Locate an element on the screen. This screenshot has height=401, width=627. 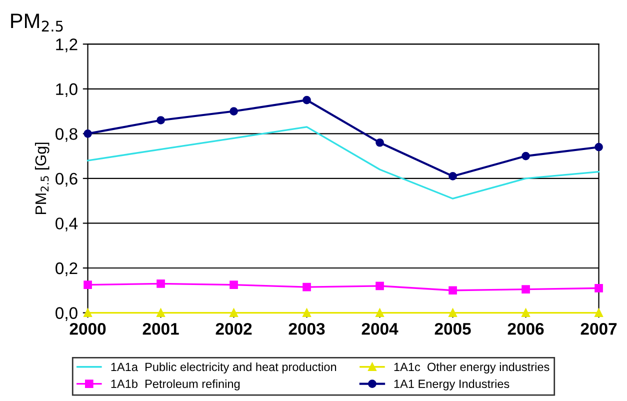
legend-label: 1A1 Energy Industries is located at coordinates (452, 384).